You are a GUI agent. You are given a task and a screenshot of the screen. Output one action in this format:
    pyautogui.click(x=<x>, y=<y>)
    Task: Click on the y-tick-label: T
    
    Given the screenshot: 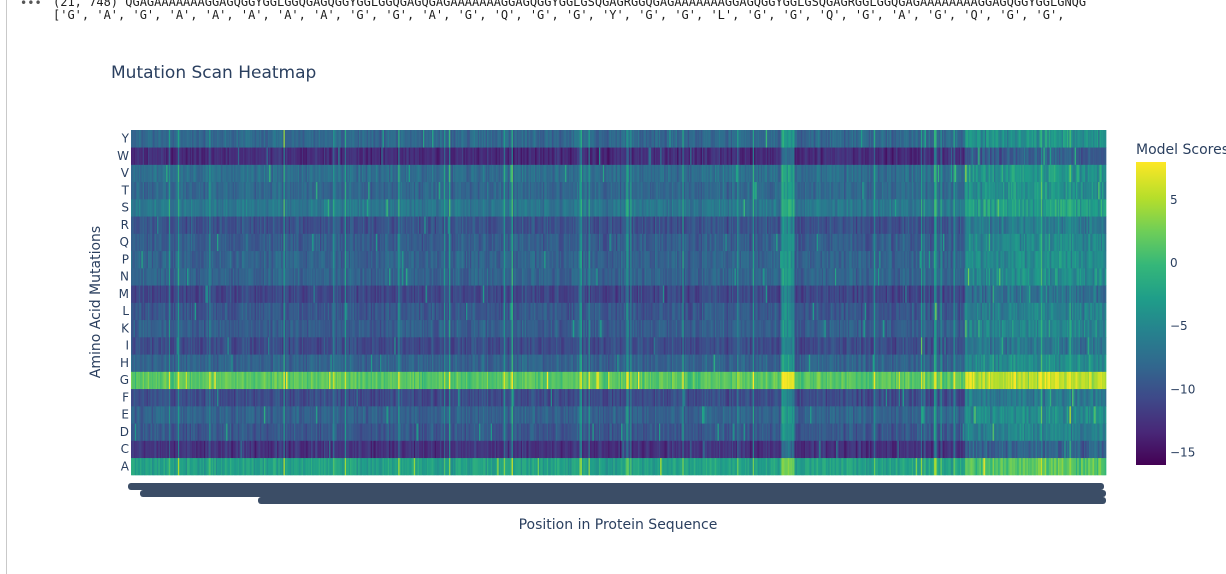 What is the action you would take?
    pyautogui.click(x=125, y=190)
    